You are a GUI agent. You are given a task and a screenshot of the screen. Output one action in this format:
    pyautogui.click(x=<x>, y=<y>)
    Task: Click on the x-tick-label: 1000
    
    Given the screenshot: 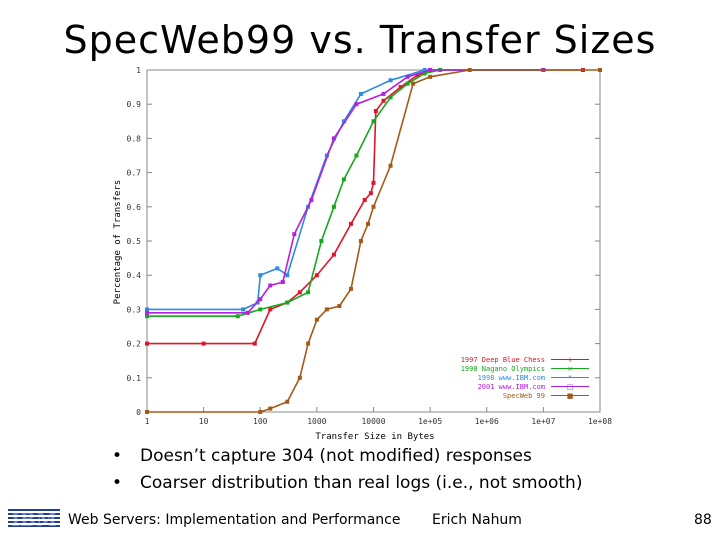 What is the action you would take?
    pyautogui.click(x=316, y=421)
    